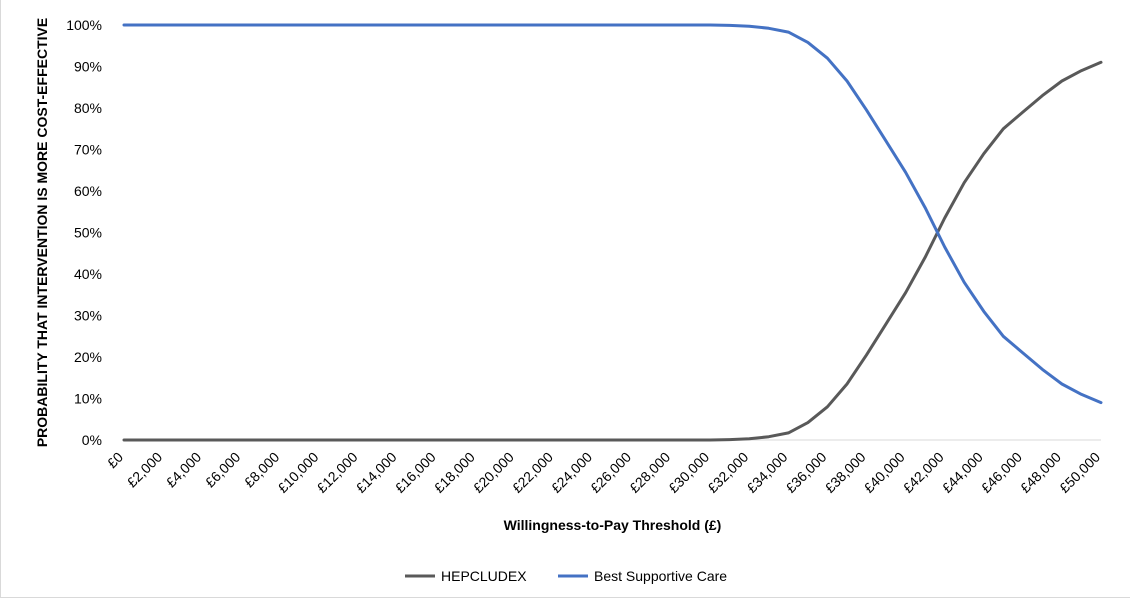  Describe the element at coordinates (613, 525) in the screenshot. I see `x-axis-title: Willingness-to-Pay Threshold (£)` at that location.